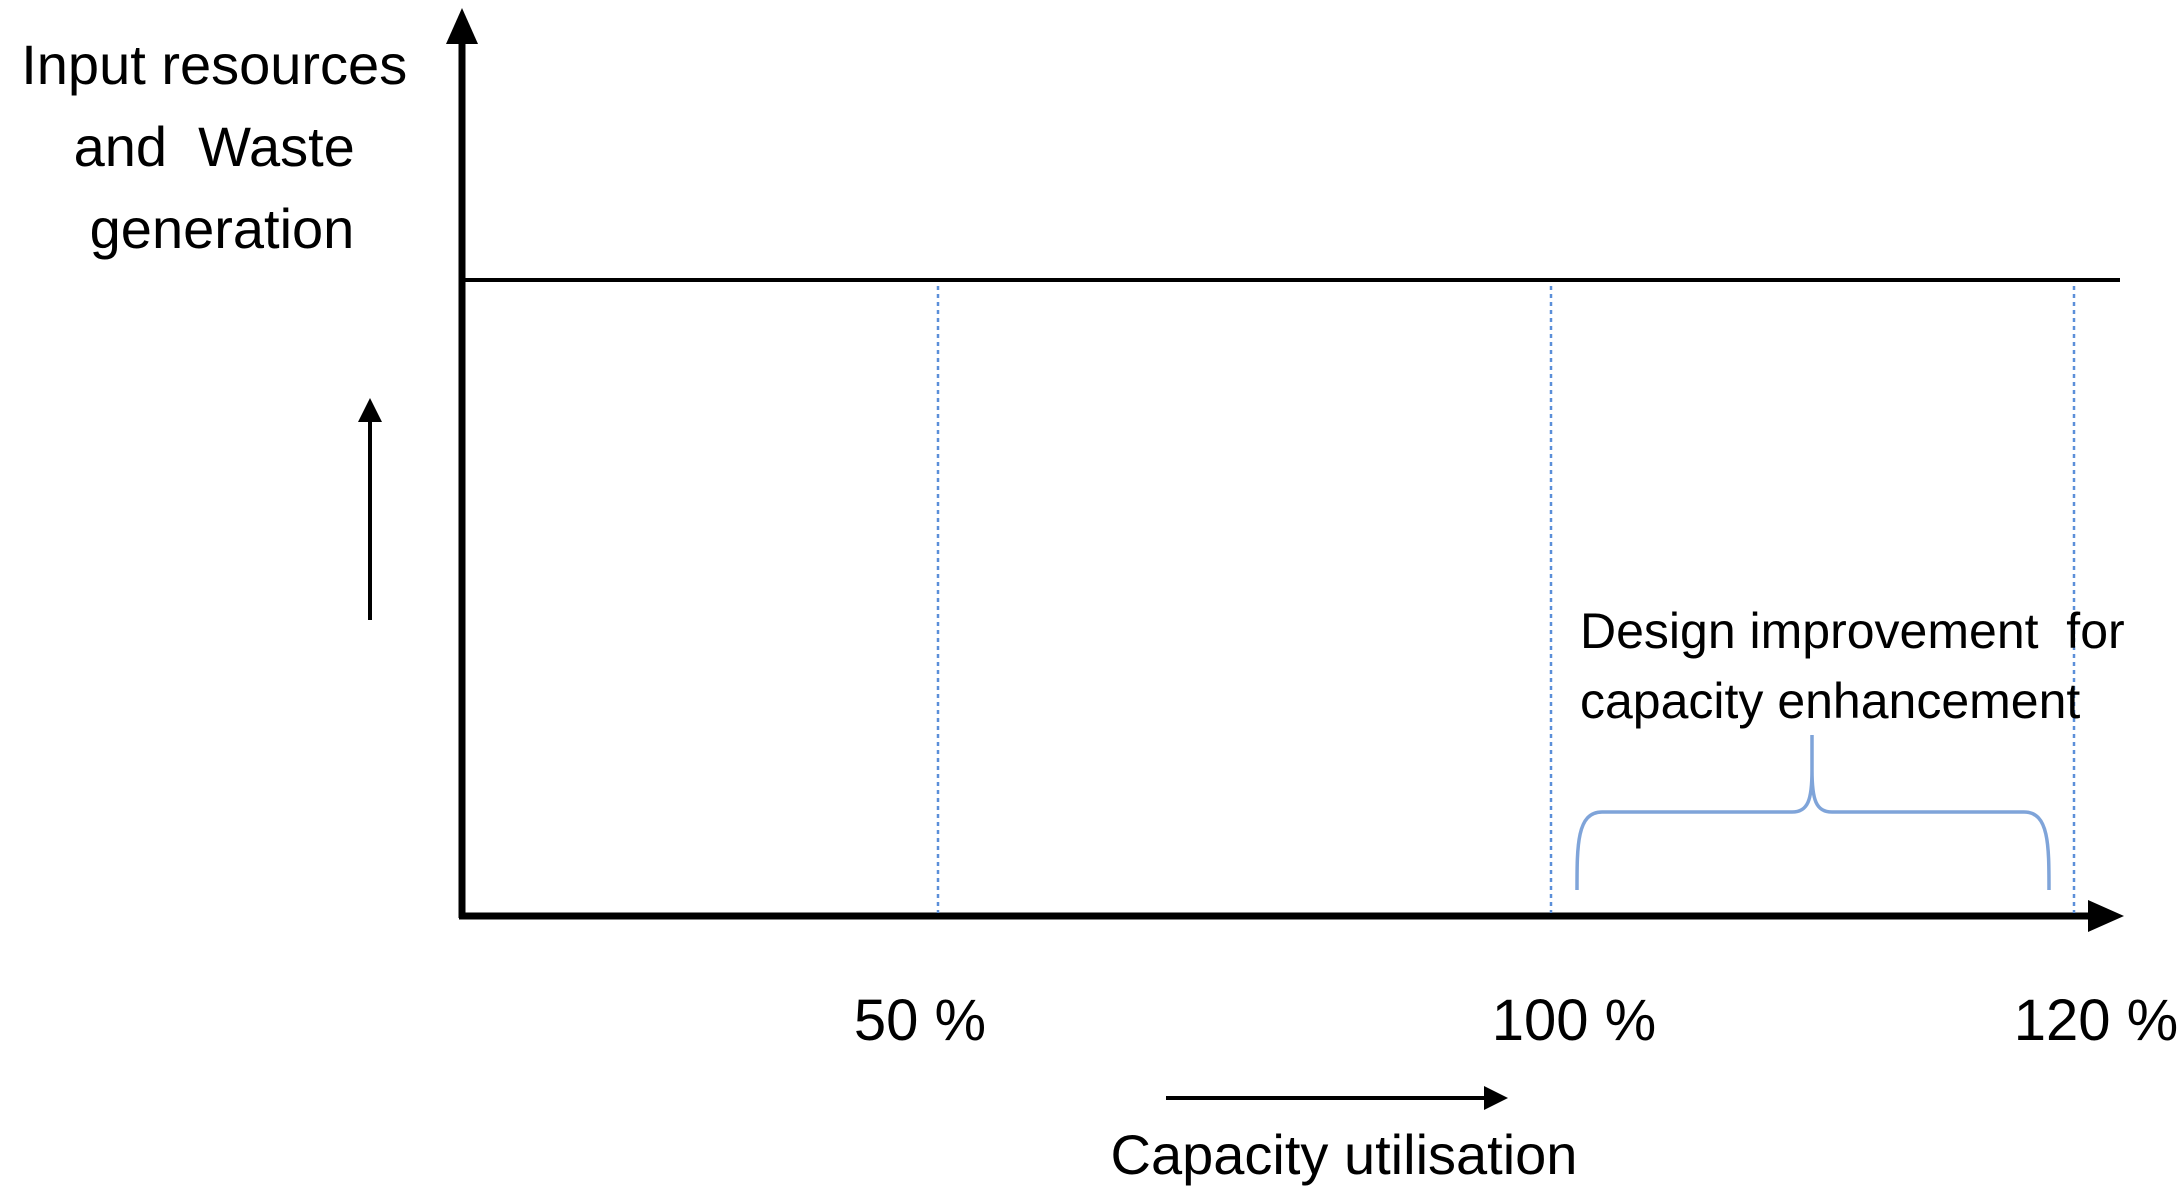 The height and width of the screenshot is (1200, 2184). What do you see at coordinates (2096, 1020) in the screenshot?
I see `tick-label-120: 120 %` at bounding box center [2096, 1020].